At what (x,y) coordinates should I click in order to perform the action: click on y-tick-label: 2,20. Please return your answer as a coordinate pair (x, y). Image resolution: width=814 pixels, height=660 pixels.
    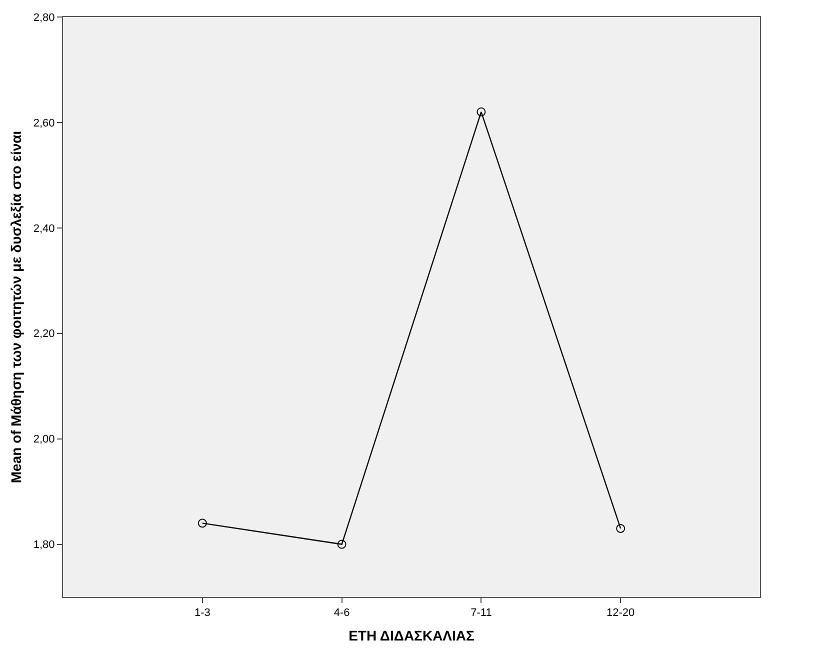
    Looking at the image, I should click on (44, 334).